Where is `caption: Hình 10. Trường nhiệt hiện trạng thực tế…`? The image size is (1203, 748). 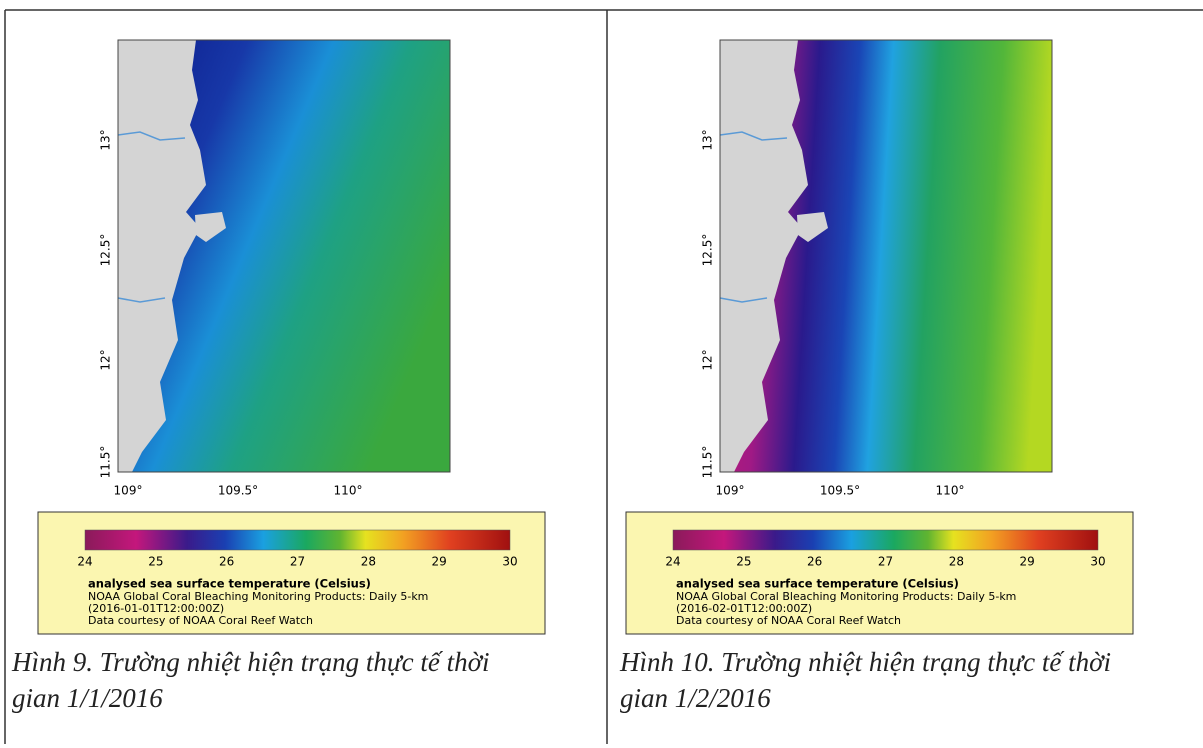
caption: Hình 10. Trường nhiệt hiện trạng thực tế… is located at coordinates (865, 662).